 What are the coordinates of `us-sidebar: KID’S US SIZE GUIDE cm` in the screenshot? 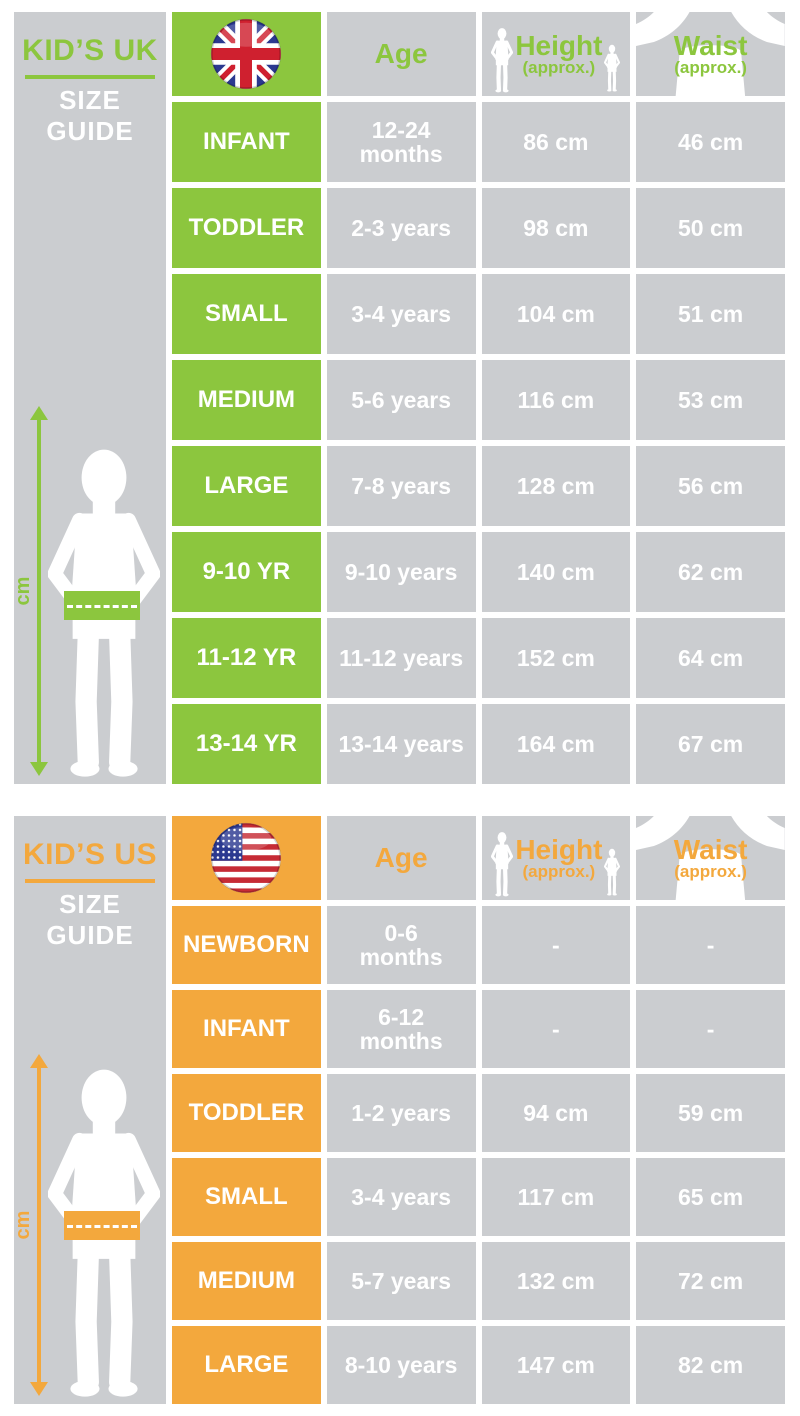 It's located at (89, 1110).